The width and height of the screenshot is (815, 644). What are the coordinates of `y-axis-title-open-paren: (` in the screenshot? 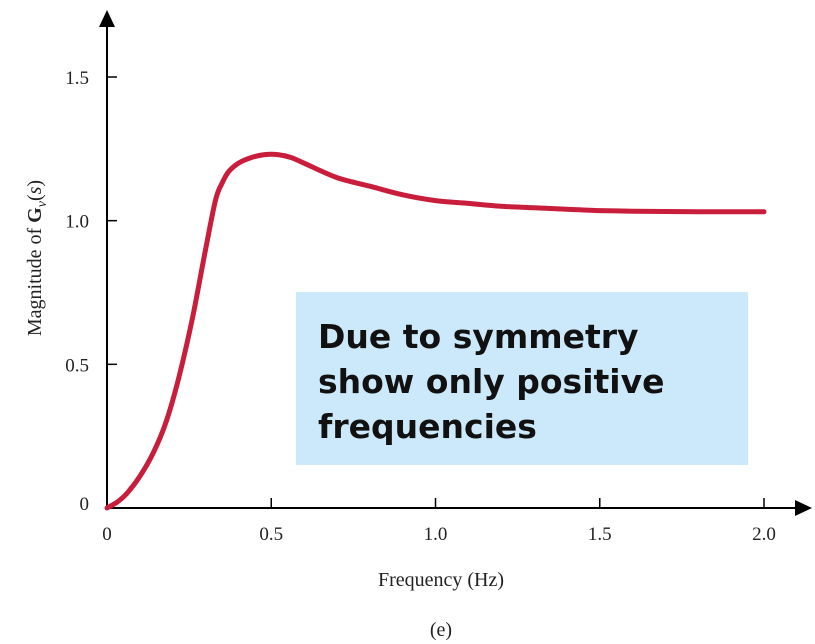 It's located at (35, 197).